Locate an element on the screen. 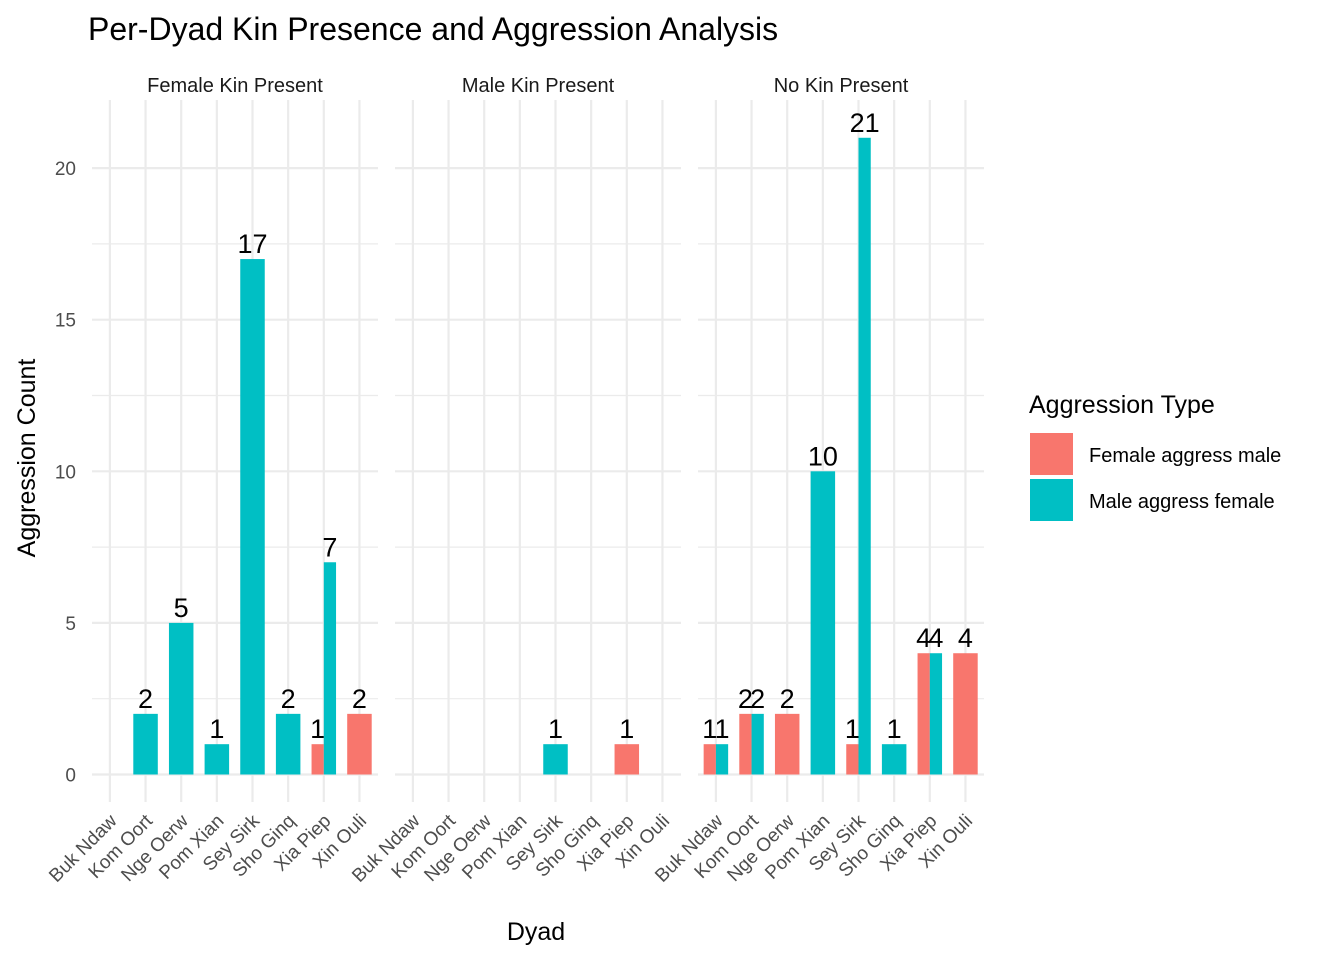 Image resolution: width=1344 pixels, height=965 pixels. y-tick-label: 5 is located at coordinates (70, 624).